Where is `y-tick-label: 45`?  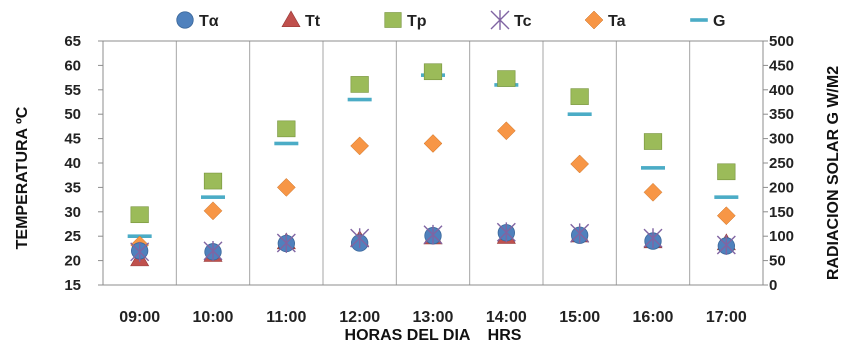 y-tick-label: 45 is located at coordinates (72, 139).